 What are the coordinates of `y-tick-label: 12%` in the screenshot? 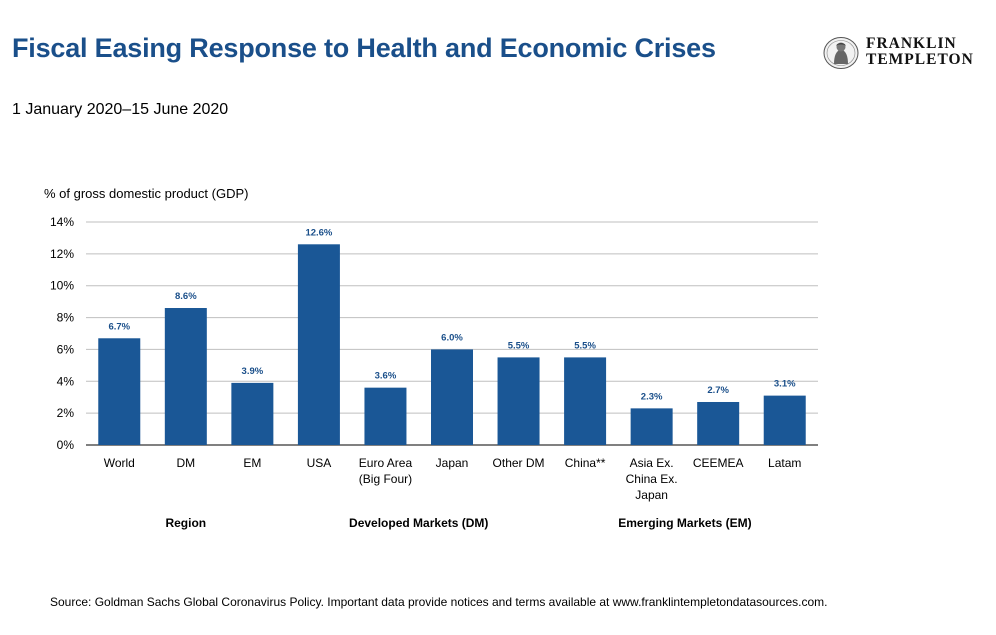 It's located at (62, 254).